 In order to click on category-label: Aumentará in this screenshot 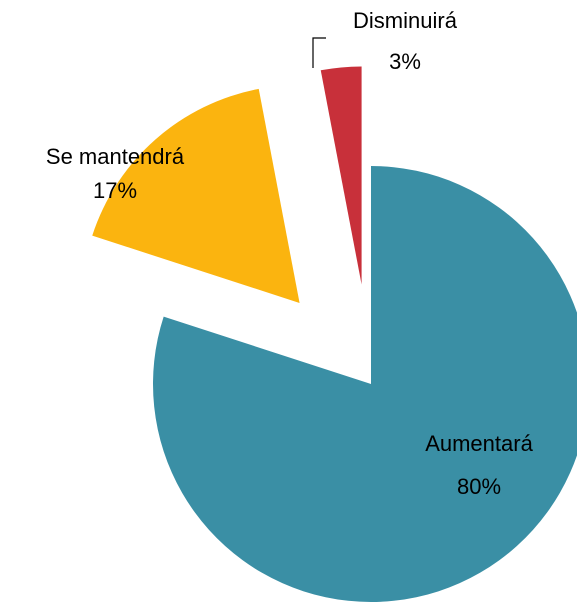, I will do `click(479, 443)`.